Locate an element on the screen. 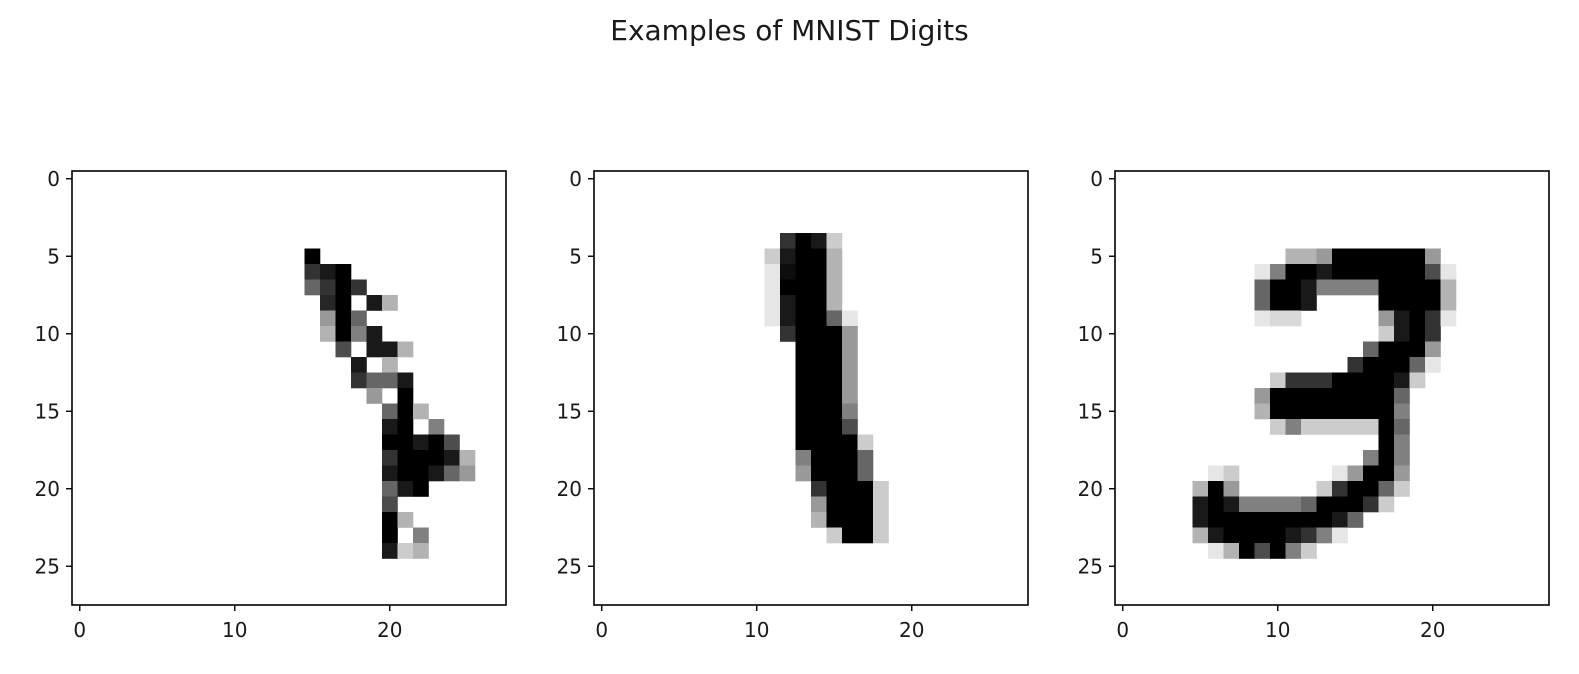 The image size is (1579, 674). y-tick-label: 0 is located at coordinates (575, 179).